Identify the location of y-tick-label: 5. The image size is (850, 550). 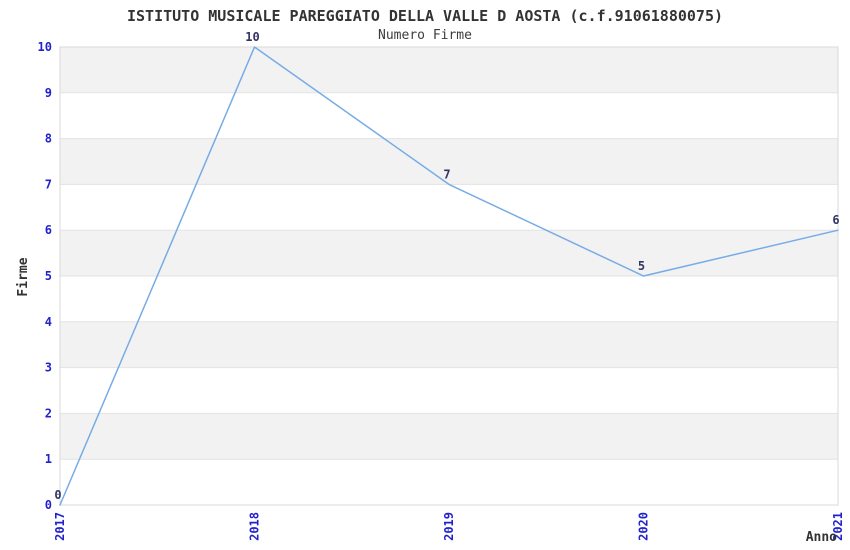
(48, 276).